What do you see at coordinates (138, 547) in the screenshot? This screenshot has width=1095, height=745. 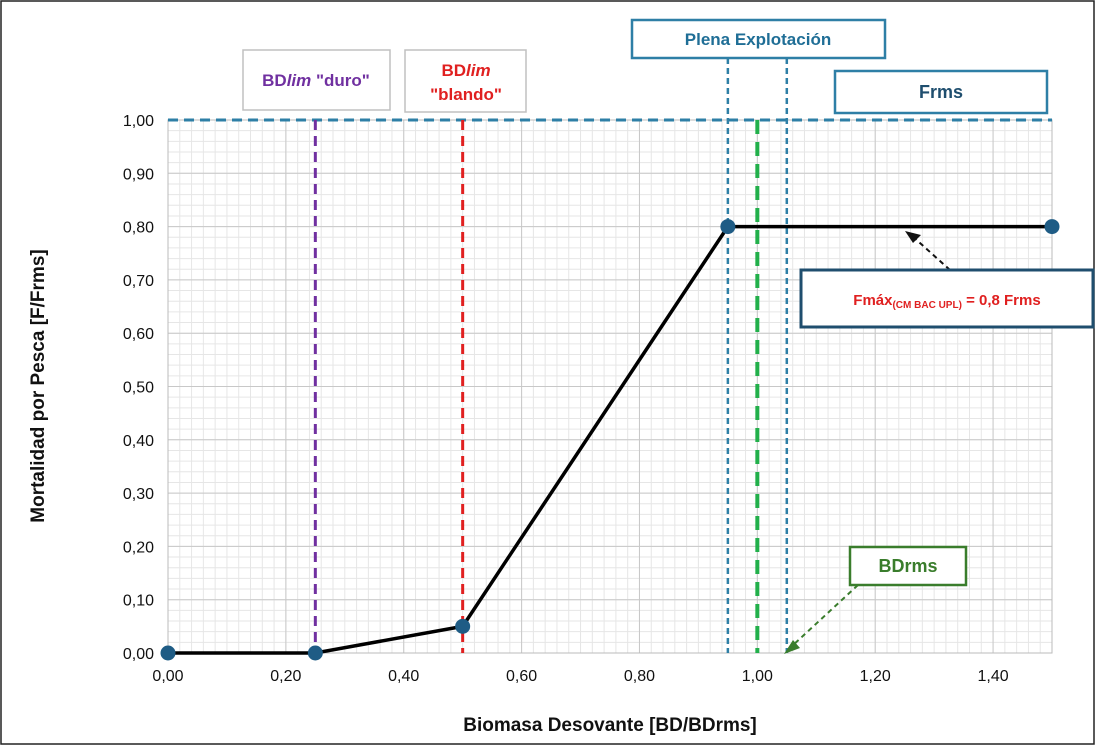 I see `y-tick-label: 0,20` at bounding box center [138, 547].